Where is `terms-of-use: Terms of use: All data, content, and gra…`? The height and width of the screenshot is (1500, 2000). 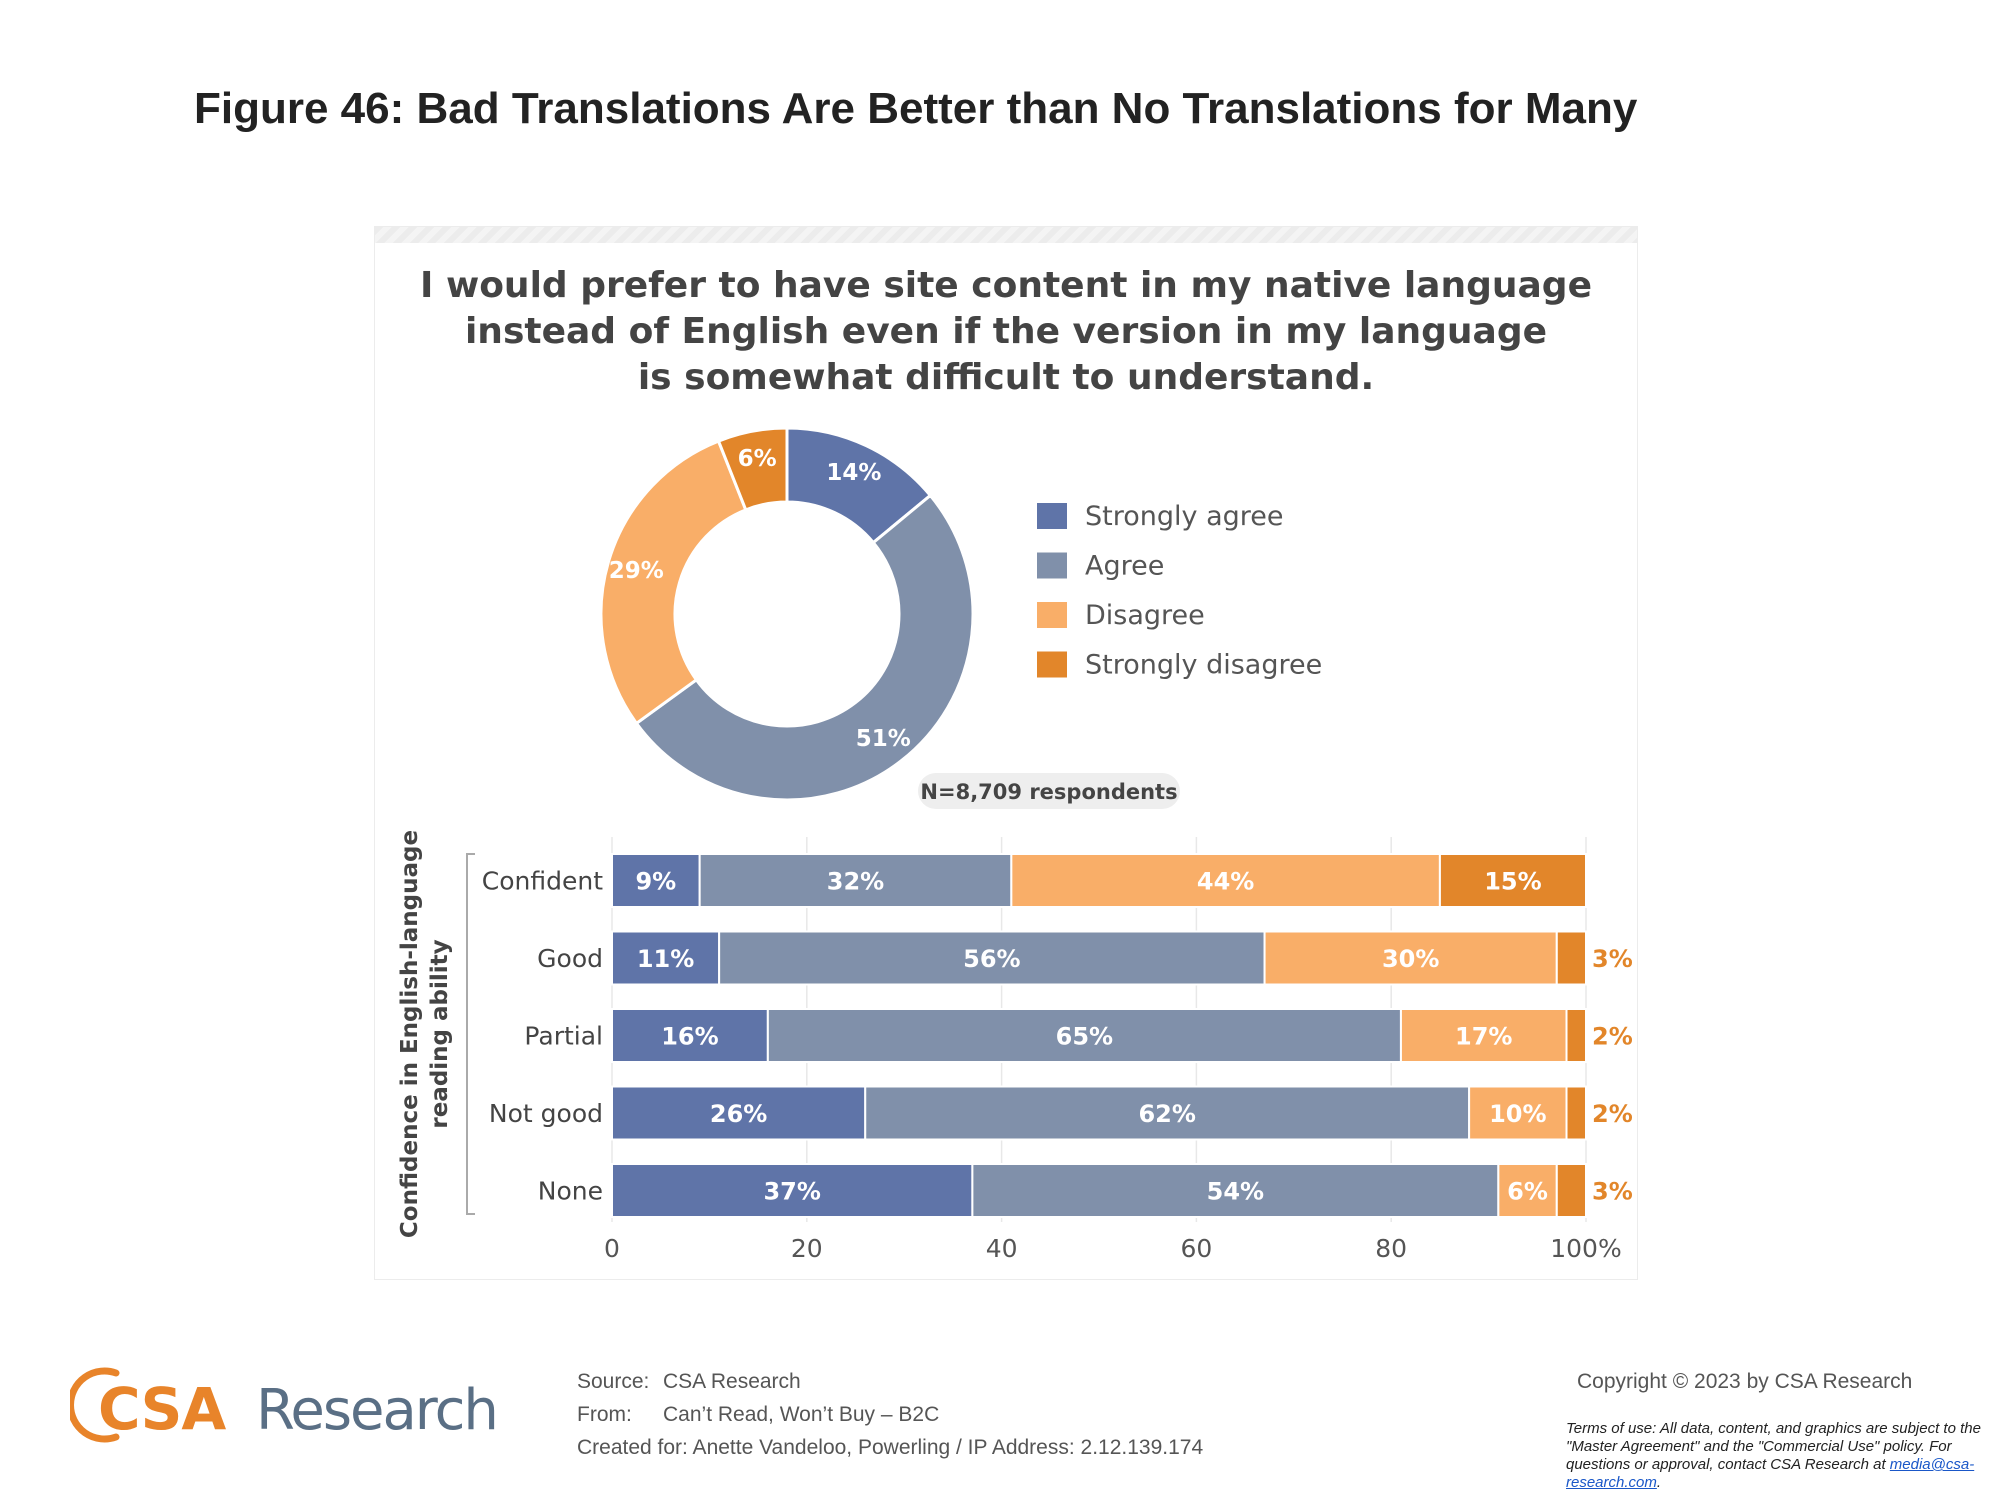 terms-of-use: Terms of use: All data, content, and gra… is located at coordinates (1779, 1456).